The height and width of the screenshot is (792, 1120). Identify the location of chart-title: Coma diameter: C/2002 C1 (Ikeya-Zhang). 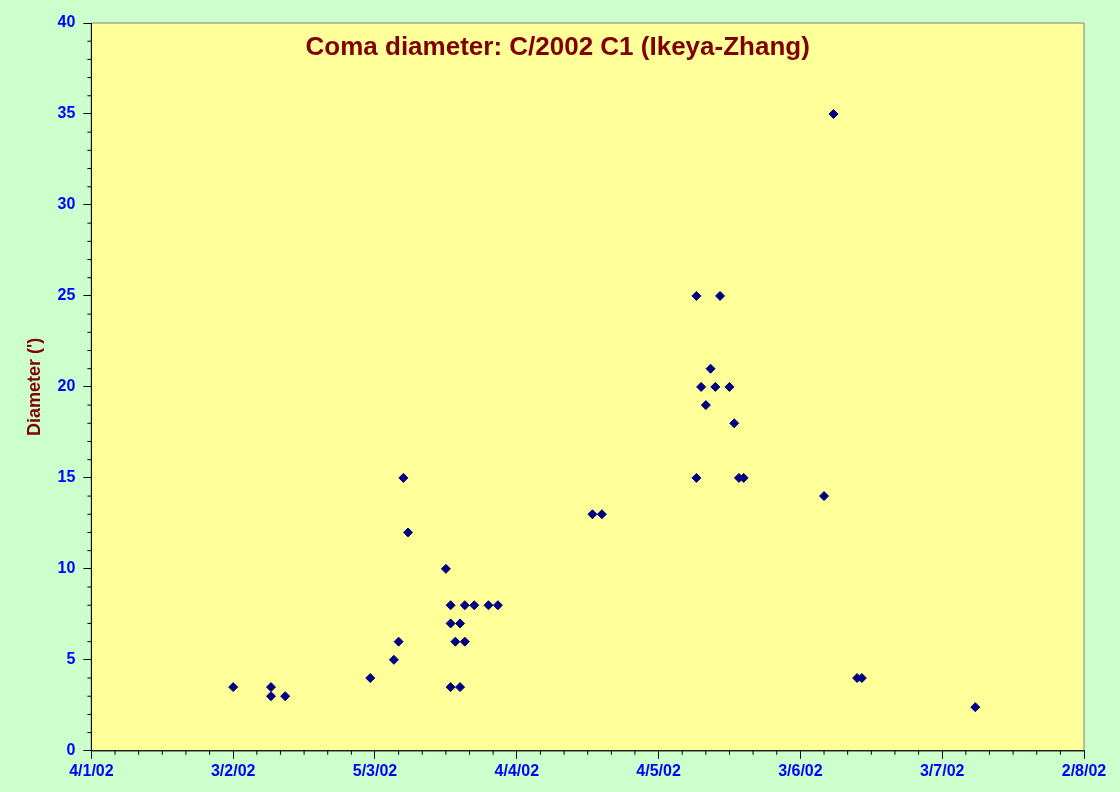
(557, 46).